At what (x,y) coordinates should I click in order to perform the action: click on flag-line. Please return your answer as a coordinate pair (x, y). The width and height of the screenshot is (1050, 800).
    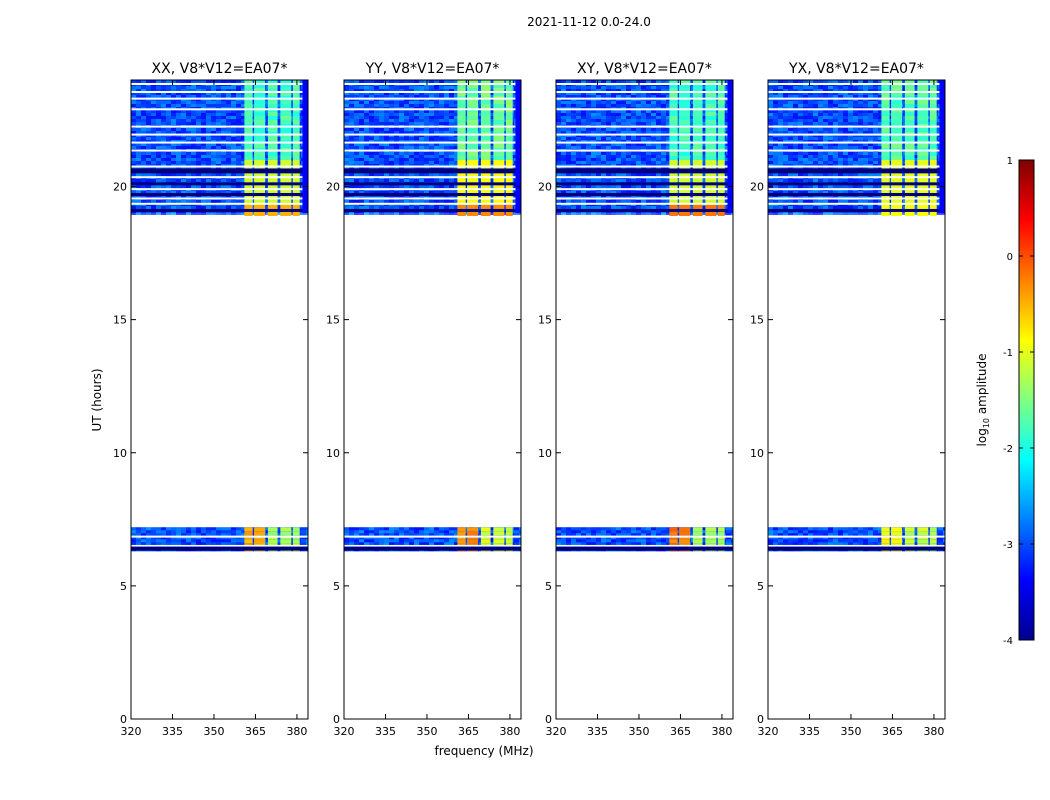
    Looking at the image, I should click on (432, 177).